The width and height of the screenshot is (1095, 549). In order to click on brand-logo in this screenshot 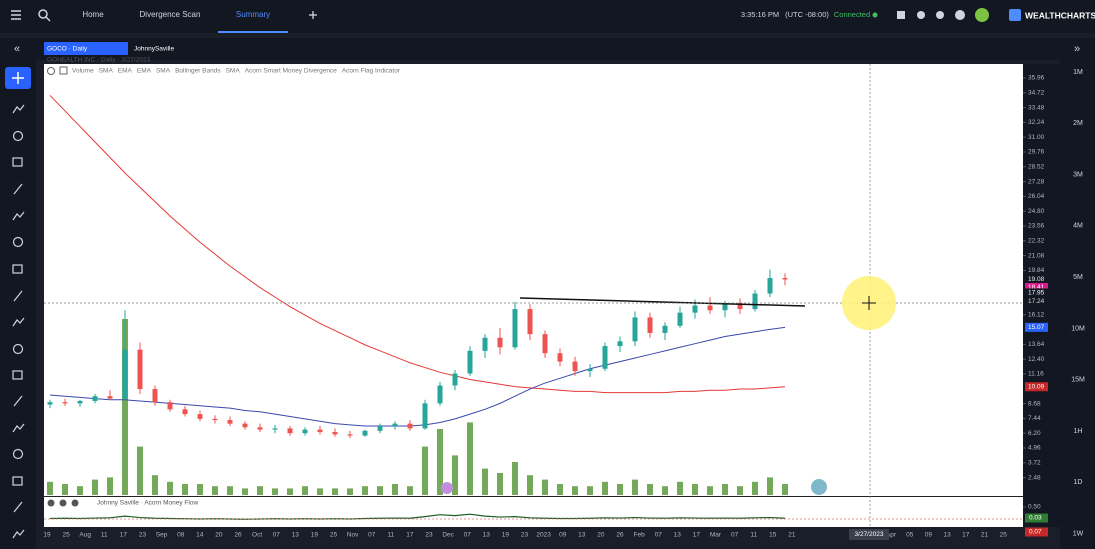, I will do `click(1015, 15)`.